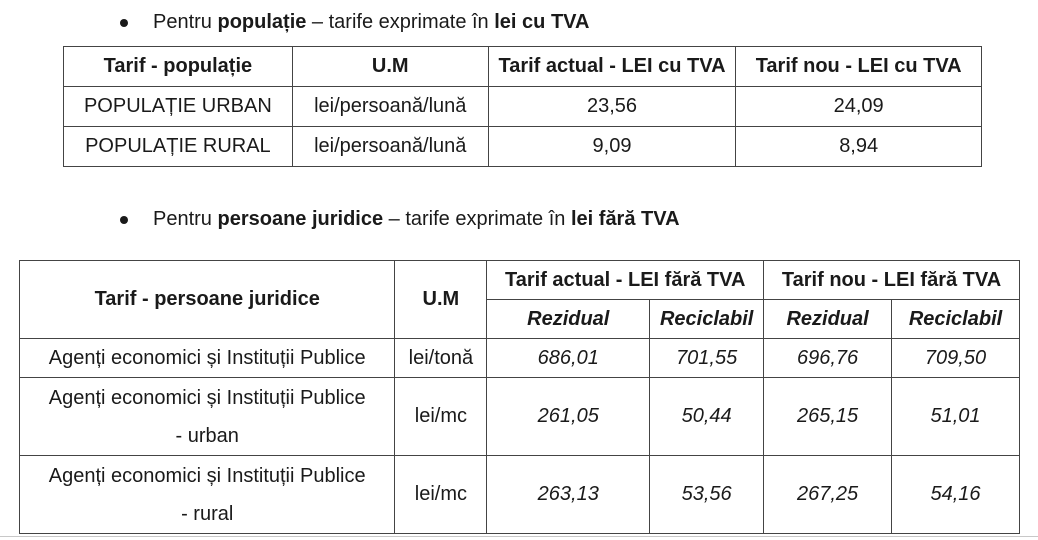 The height and width of the screenshot is (540, 1038). Describe the element at coordinates (955, 494) in the screenshot. I see `table-cell: 54,16` at that location.